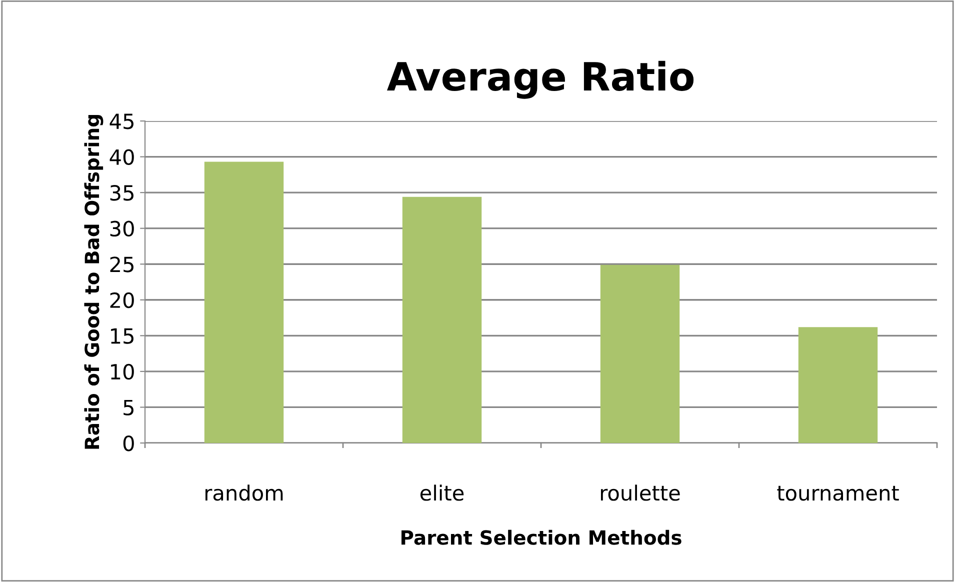 This screenshot has height=582, width=955. What do you see at coordinates (122, 193) in the screenshot?
I see `y-tick-label: 35` at bounding box center [122, 193].